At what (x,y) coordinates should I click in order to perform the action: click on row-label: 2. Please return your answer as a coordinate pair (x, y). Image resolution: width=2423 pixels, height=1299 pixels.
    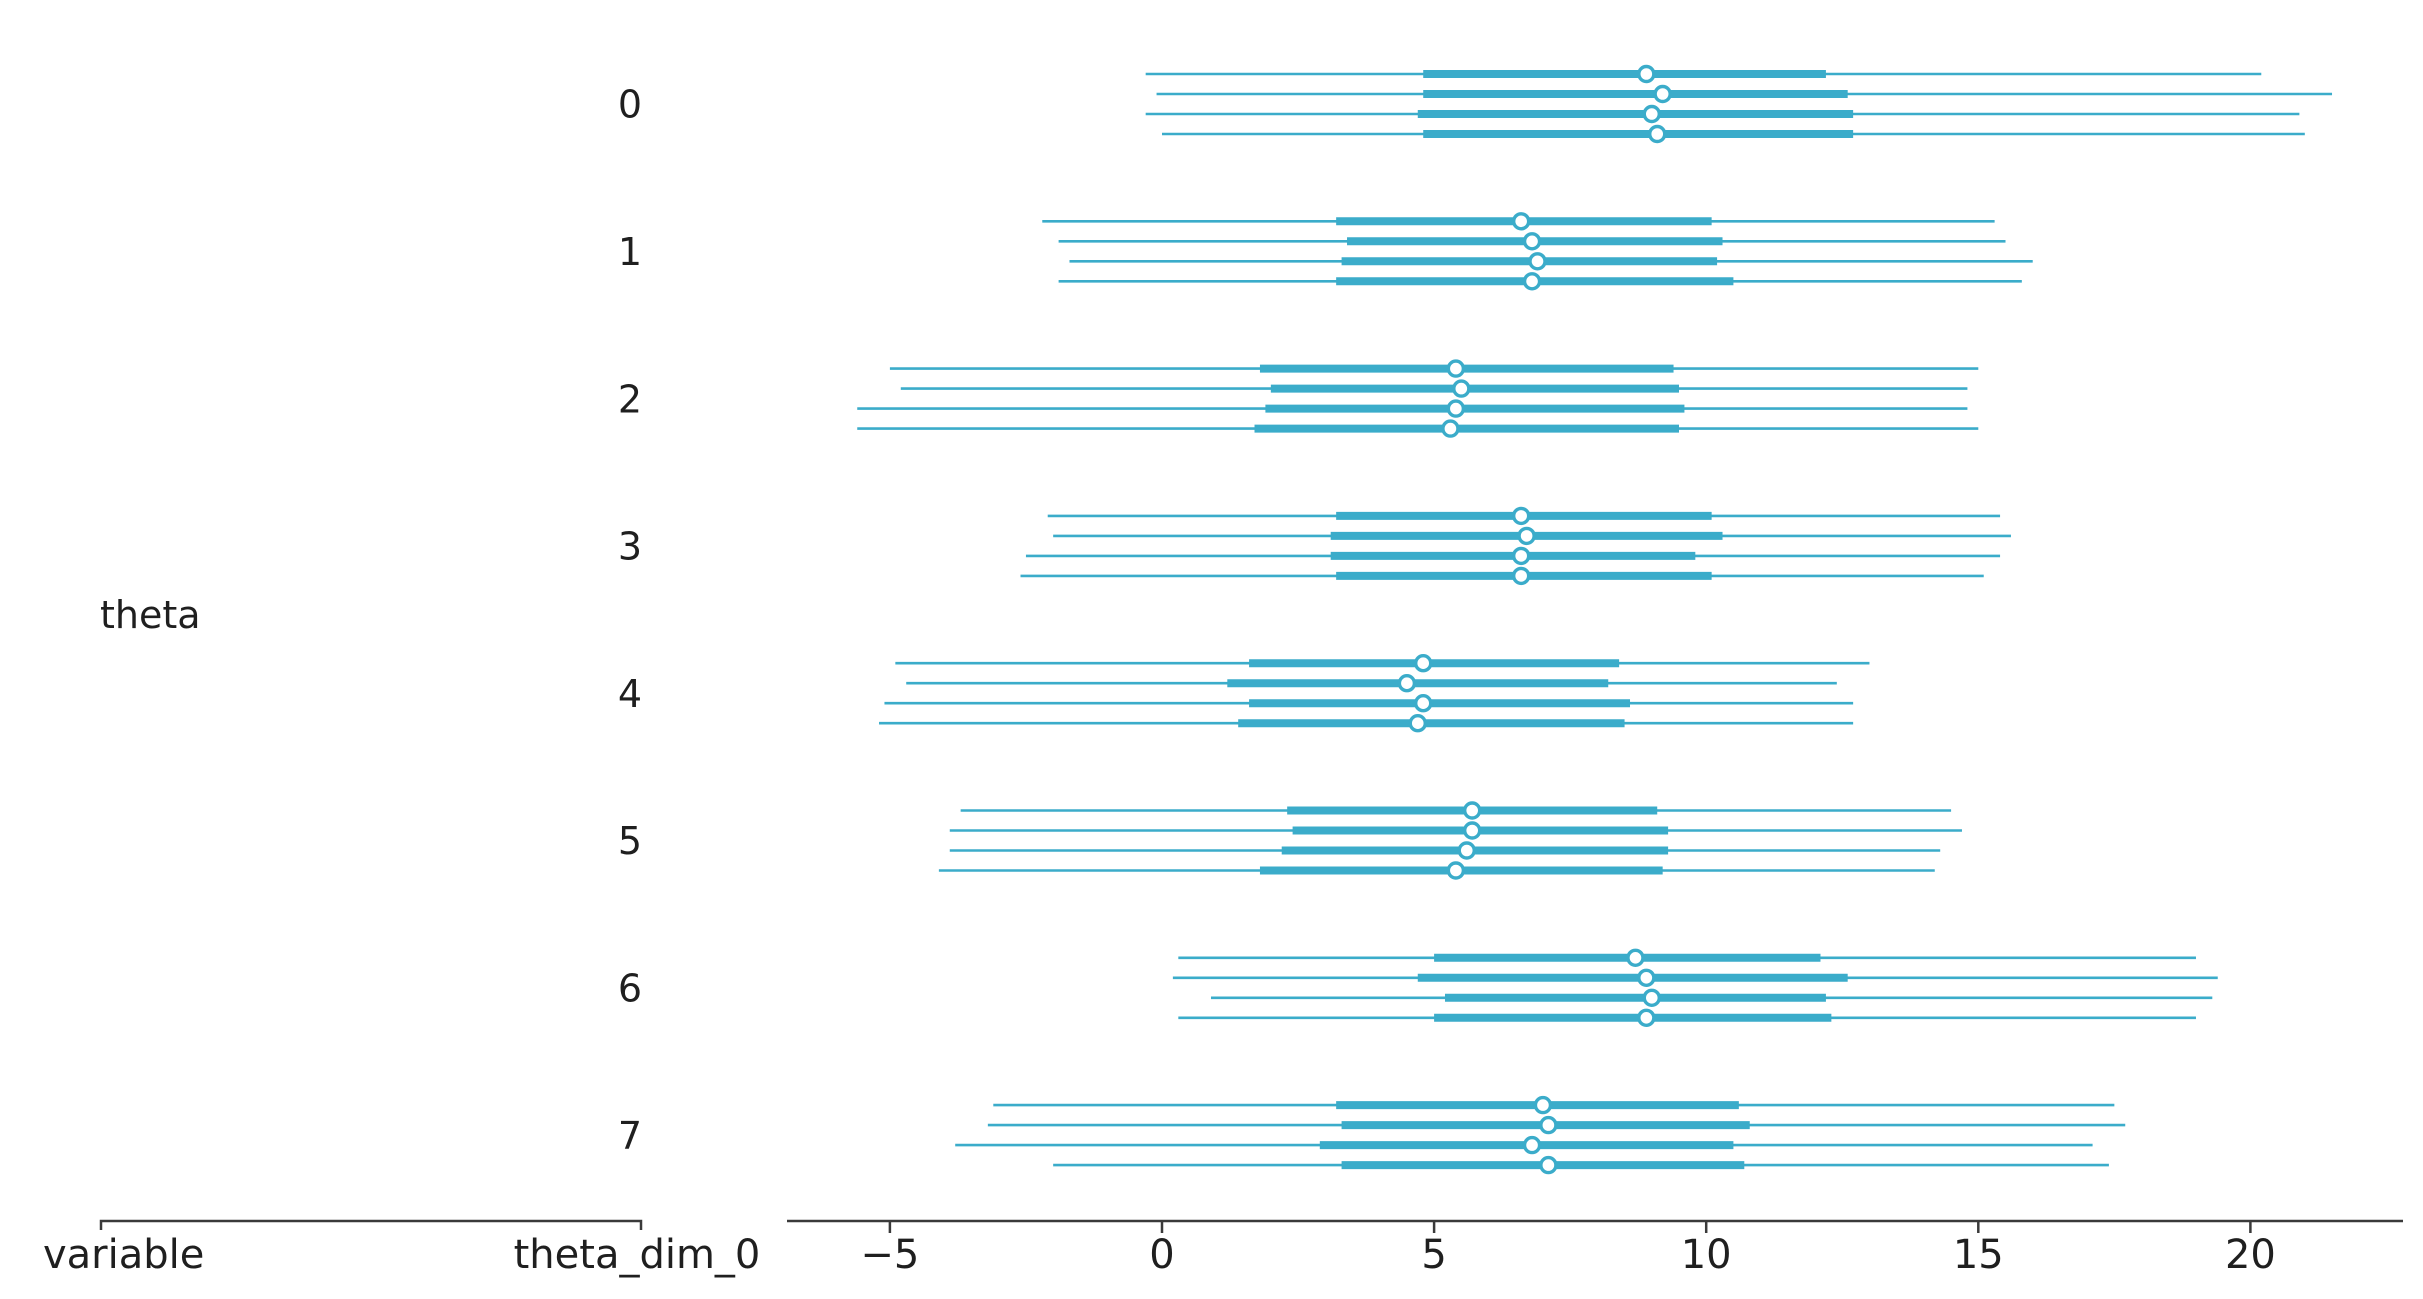
    Looking at the image, I should click on (630, 399).